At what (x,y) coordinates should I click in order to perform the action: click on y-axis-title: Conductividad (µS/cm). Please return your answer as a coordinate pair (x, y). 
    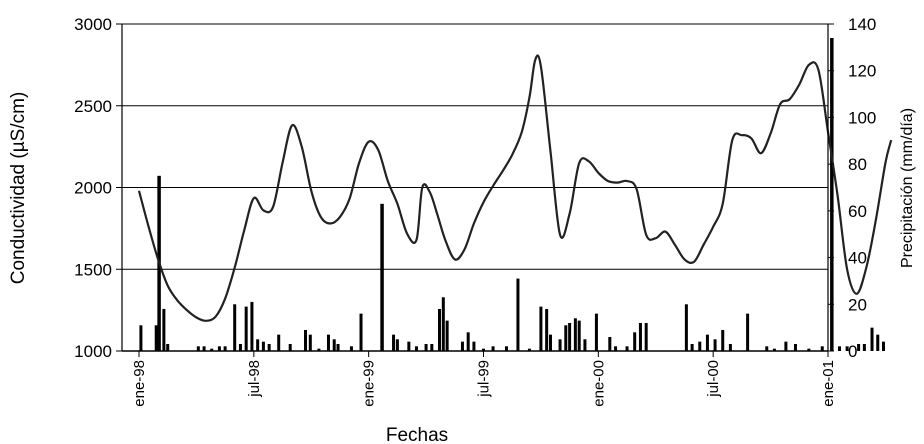
    Looking at the image, I should click on (18, 188).